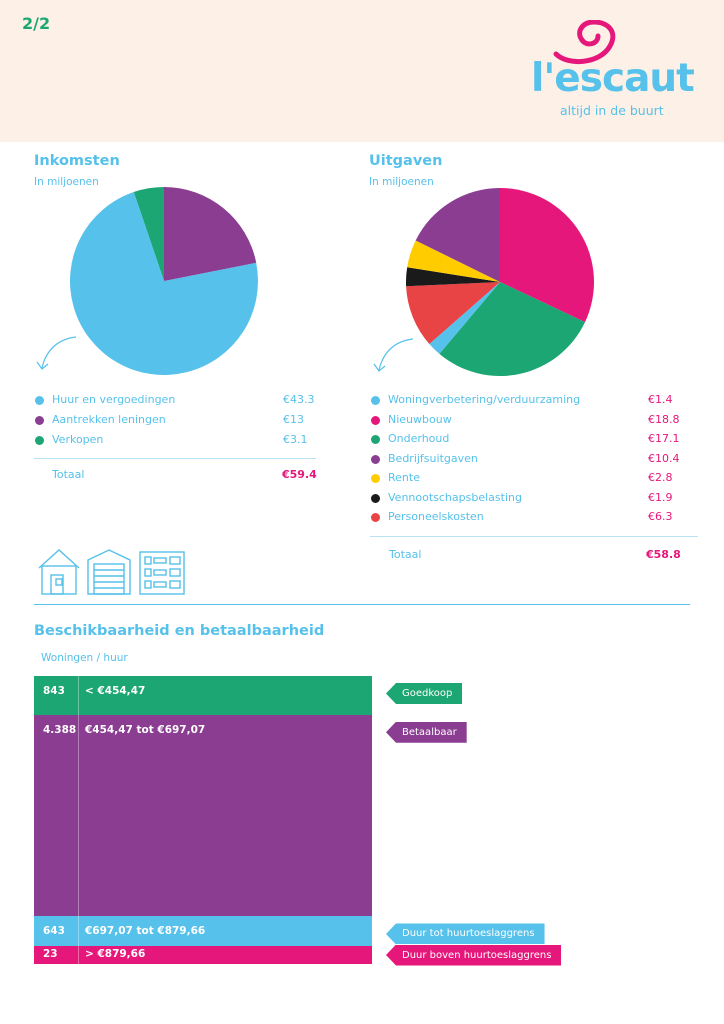 The width and height of the screenshot is (724, 1024). What do you see at coordinates (453, 277) in the screenshot?
I see `expenses-slice-vennootschapsbelasting` at bounding box center [453, 277].